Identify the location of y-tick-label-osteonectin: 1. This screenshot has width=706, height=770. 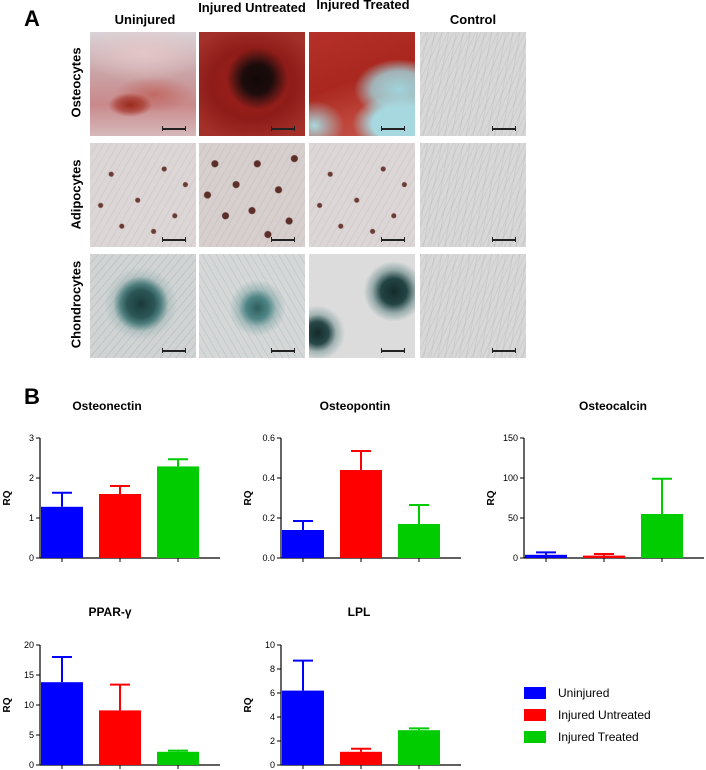
(31, 518).